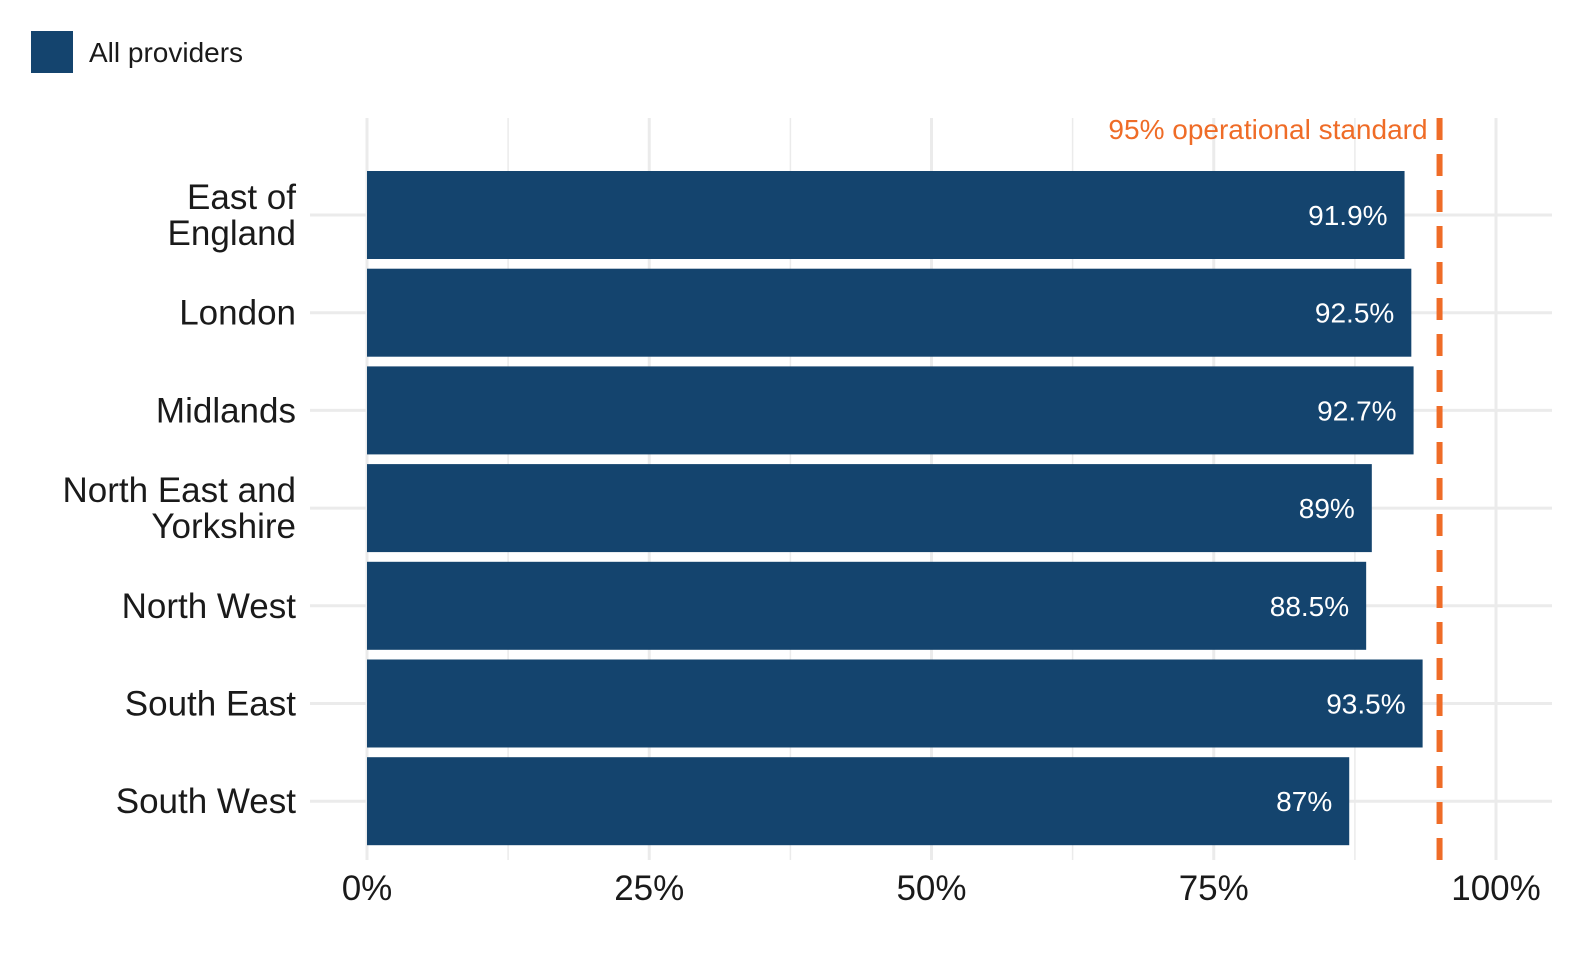  Describe the element at coordinates (1356, 410) in the screenshot. I see `bar-value-label: 92.7%` at that location.